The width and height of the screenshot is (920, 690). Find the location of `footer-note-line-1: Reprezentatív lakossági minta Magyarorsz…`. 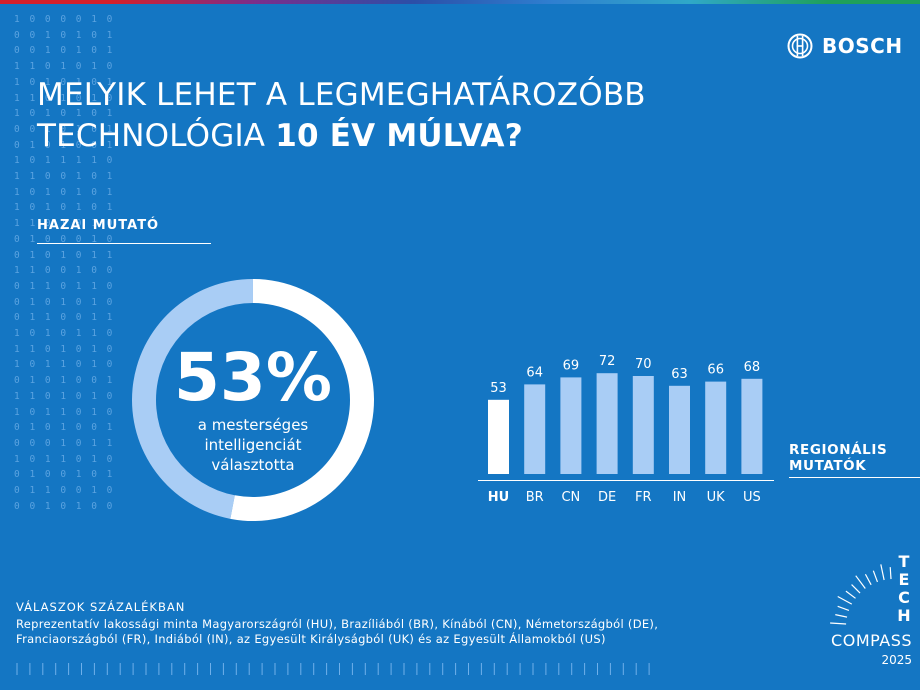

footer-note-line-1: Reprezentatív lakossági minta Magyarorsz… is located at coordinates (337, 624).